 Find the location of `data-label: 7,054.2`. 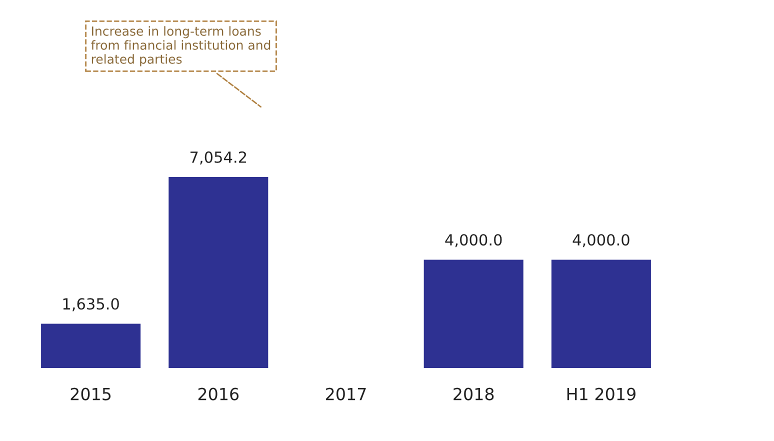

data-label: 7,054.2 is located at coordinates (218, 157).